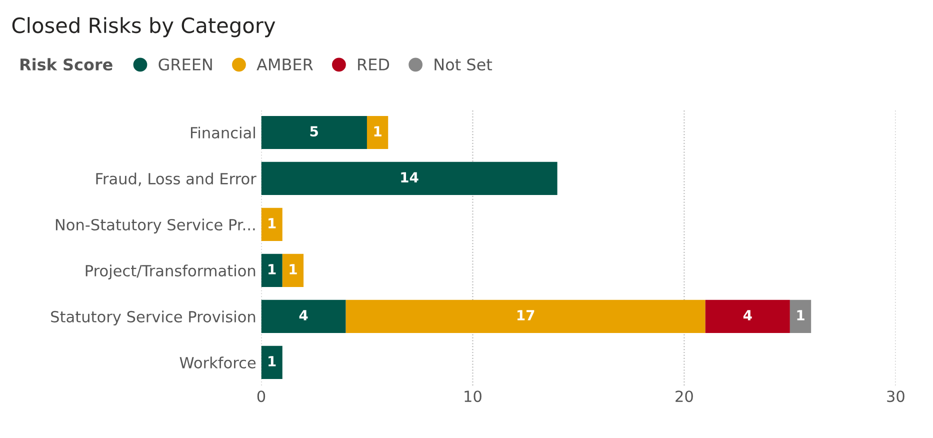  What do you see at coordinates (153, 318) in the screenshot?
I see `y-tick-label: Statutory Service Provision` at bounding box center [153, 318].